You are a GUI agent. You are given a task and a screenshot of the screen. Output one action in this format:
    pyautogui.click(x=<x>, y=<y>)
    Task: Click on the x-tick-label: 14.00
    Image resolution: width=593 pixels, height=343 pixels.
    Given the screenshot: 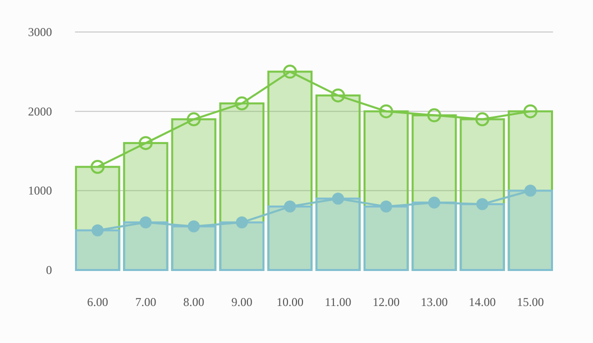 What is the action you would take?
    pyautogui.click(x=482, y=302)
    